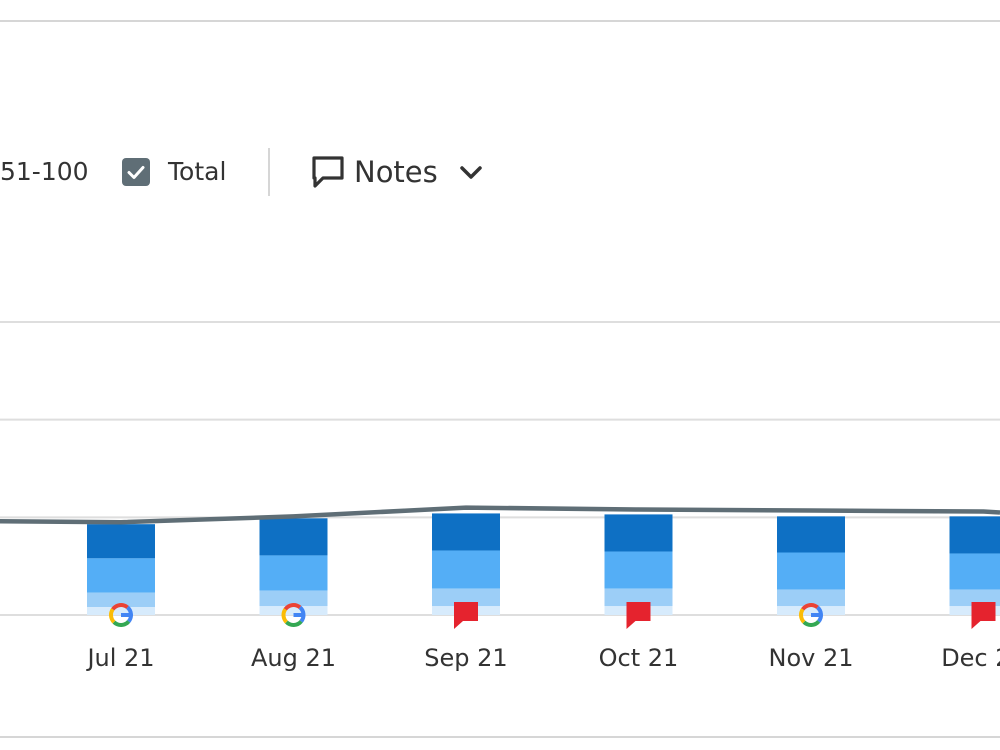  I want to click on total-line, so click(500, 515).